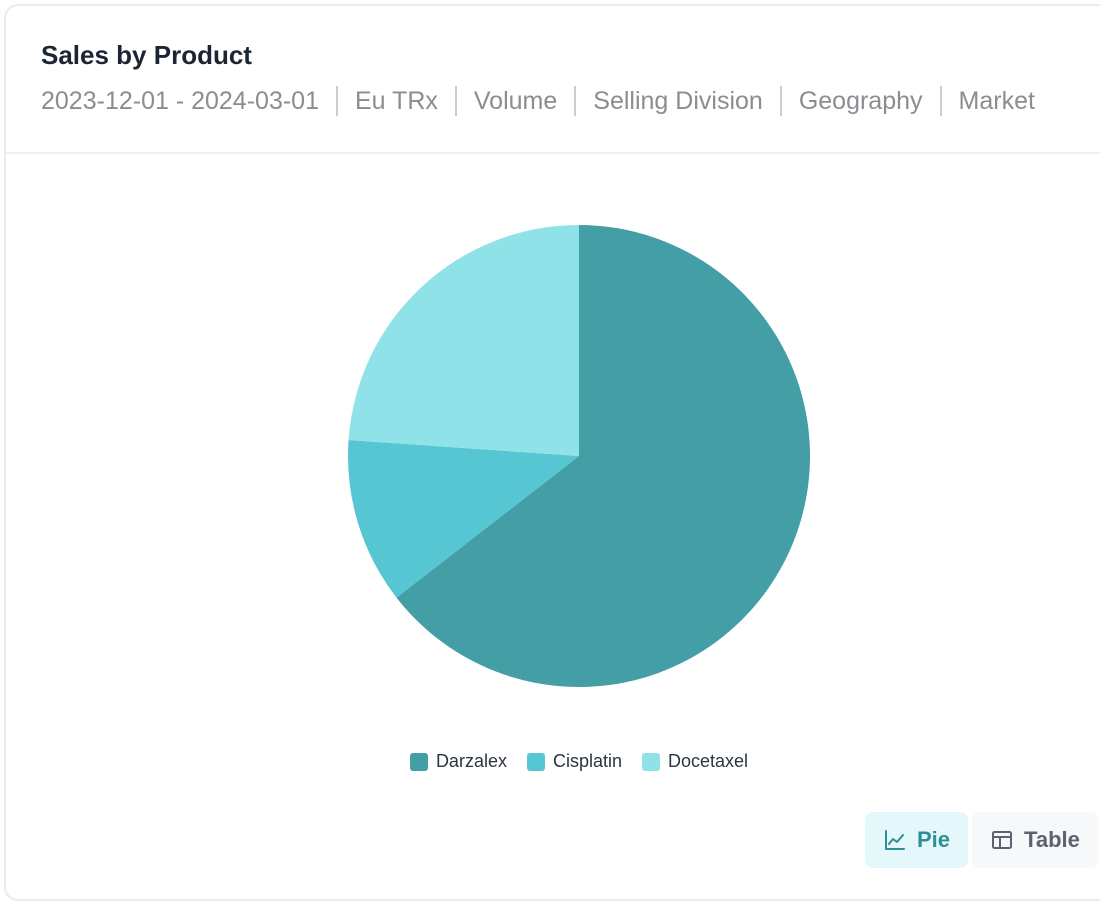 The height and width of the screenshot is (907, 1100). Describe the element at coordinates (860, 100) in the screenshot. I see `filter-geography: Geography` at that location.